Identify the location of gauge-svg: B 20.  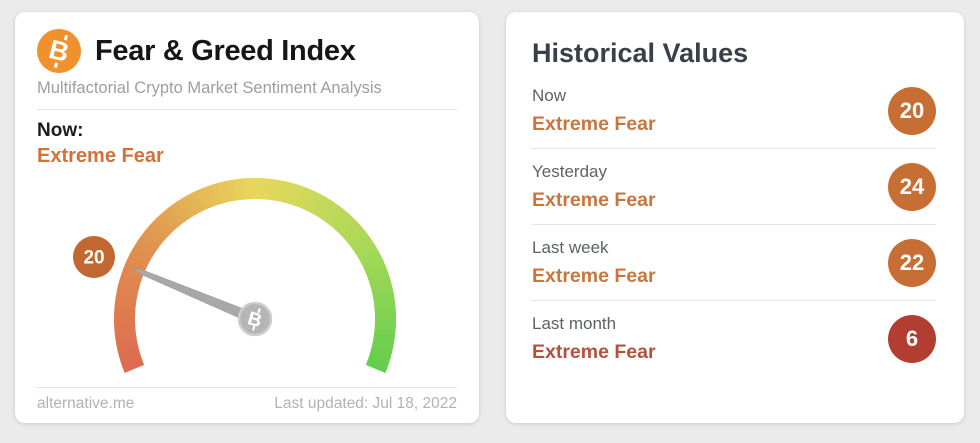
(234, 275).